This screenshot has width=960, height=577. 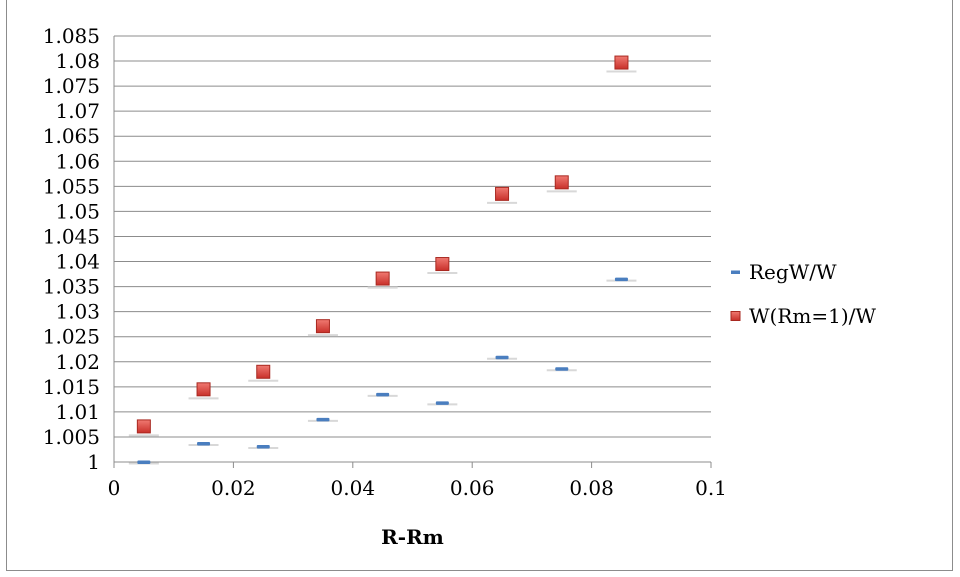 What do you see at coordinates (77, 312) in the screenshot?
I see `y-tick-label: 1.03` at bounding box center [77, 312].